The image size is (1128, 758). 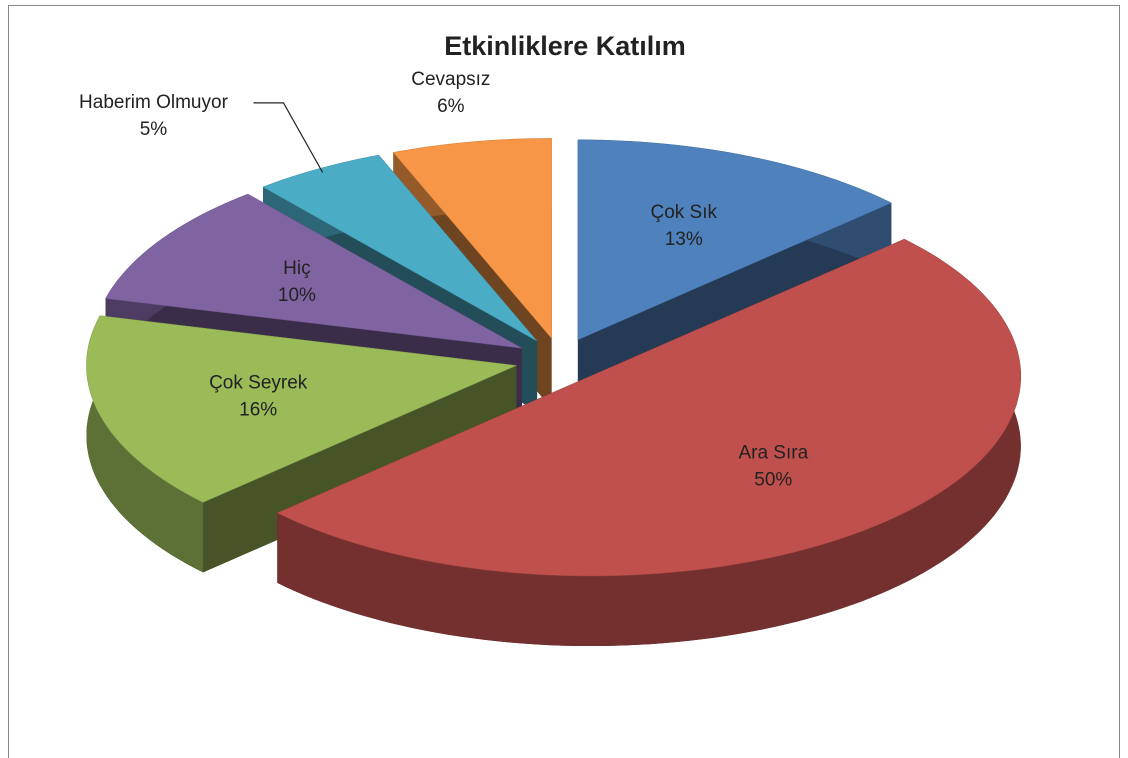 I want to click on data-label-value: 5%, so click(x=154, y=129).